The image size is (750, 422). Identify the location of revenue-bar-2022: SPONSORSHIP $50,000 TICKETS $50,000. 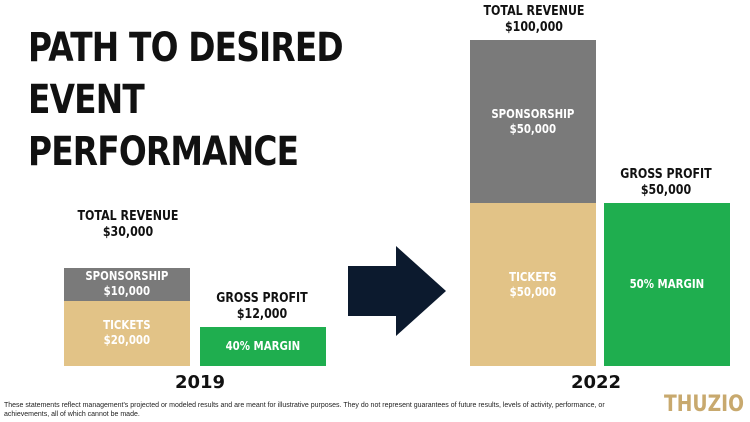
(533, 203).